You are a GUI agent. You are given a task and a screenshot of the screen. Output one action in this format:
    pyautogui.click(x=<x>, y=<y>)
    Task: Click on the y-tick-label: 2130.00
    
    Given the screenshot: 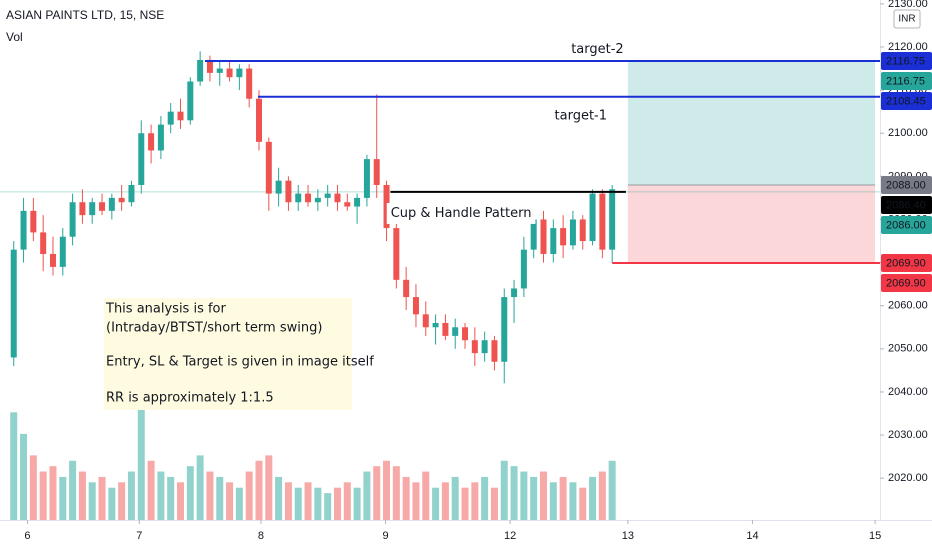 What is the action you would take?
    pyautogui.click(x=908, y=5)
    